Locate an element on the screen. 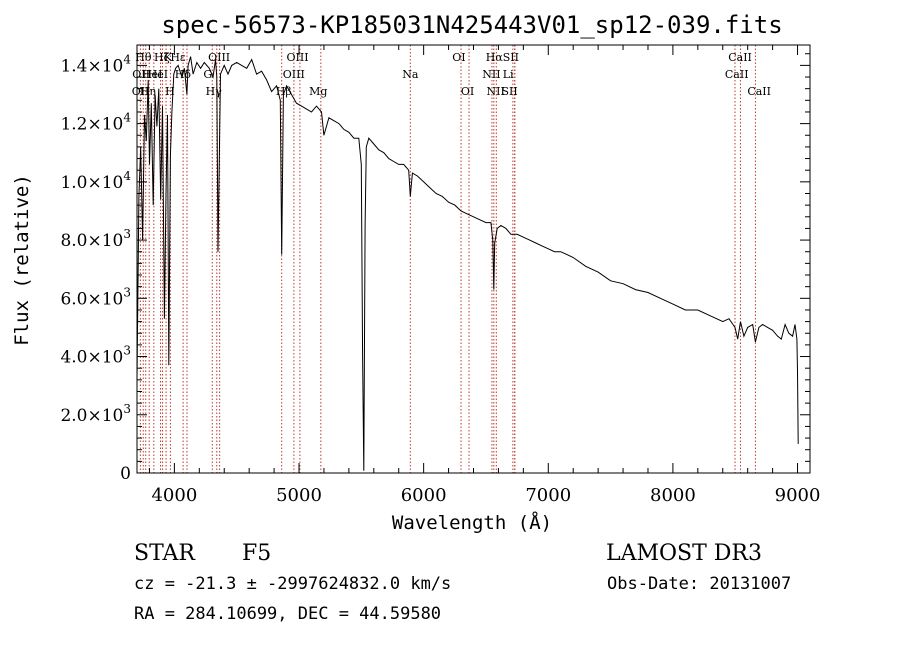 The height and width of the screenshot is (649, 900). y-tick-label: 2.0×10³ is located at coordinates (95, 414).